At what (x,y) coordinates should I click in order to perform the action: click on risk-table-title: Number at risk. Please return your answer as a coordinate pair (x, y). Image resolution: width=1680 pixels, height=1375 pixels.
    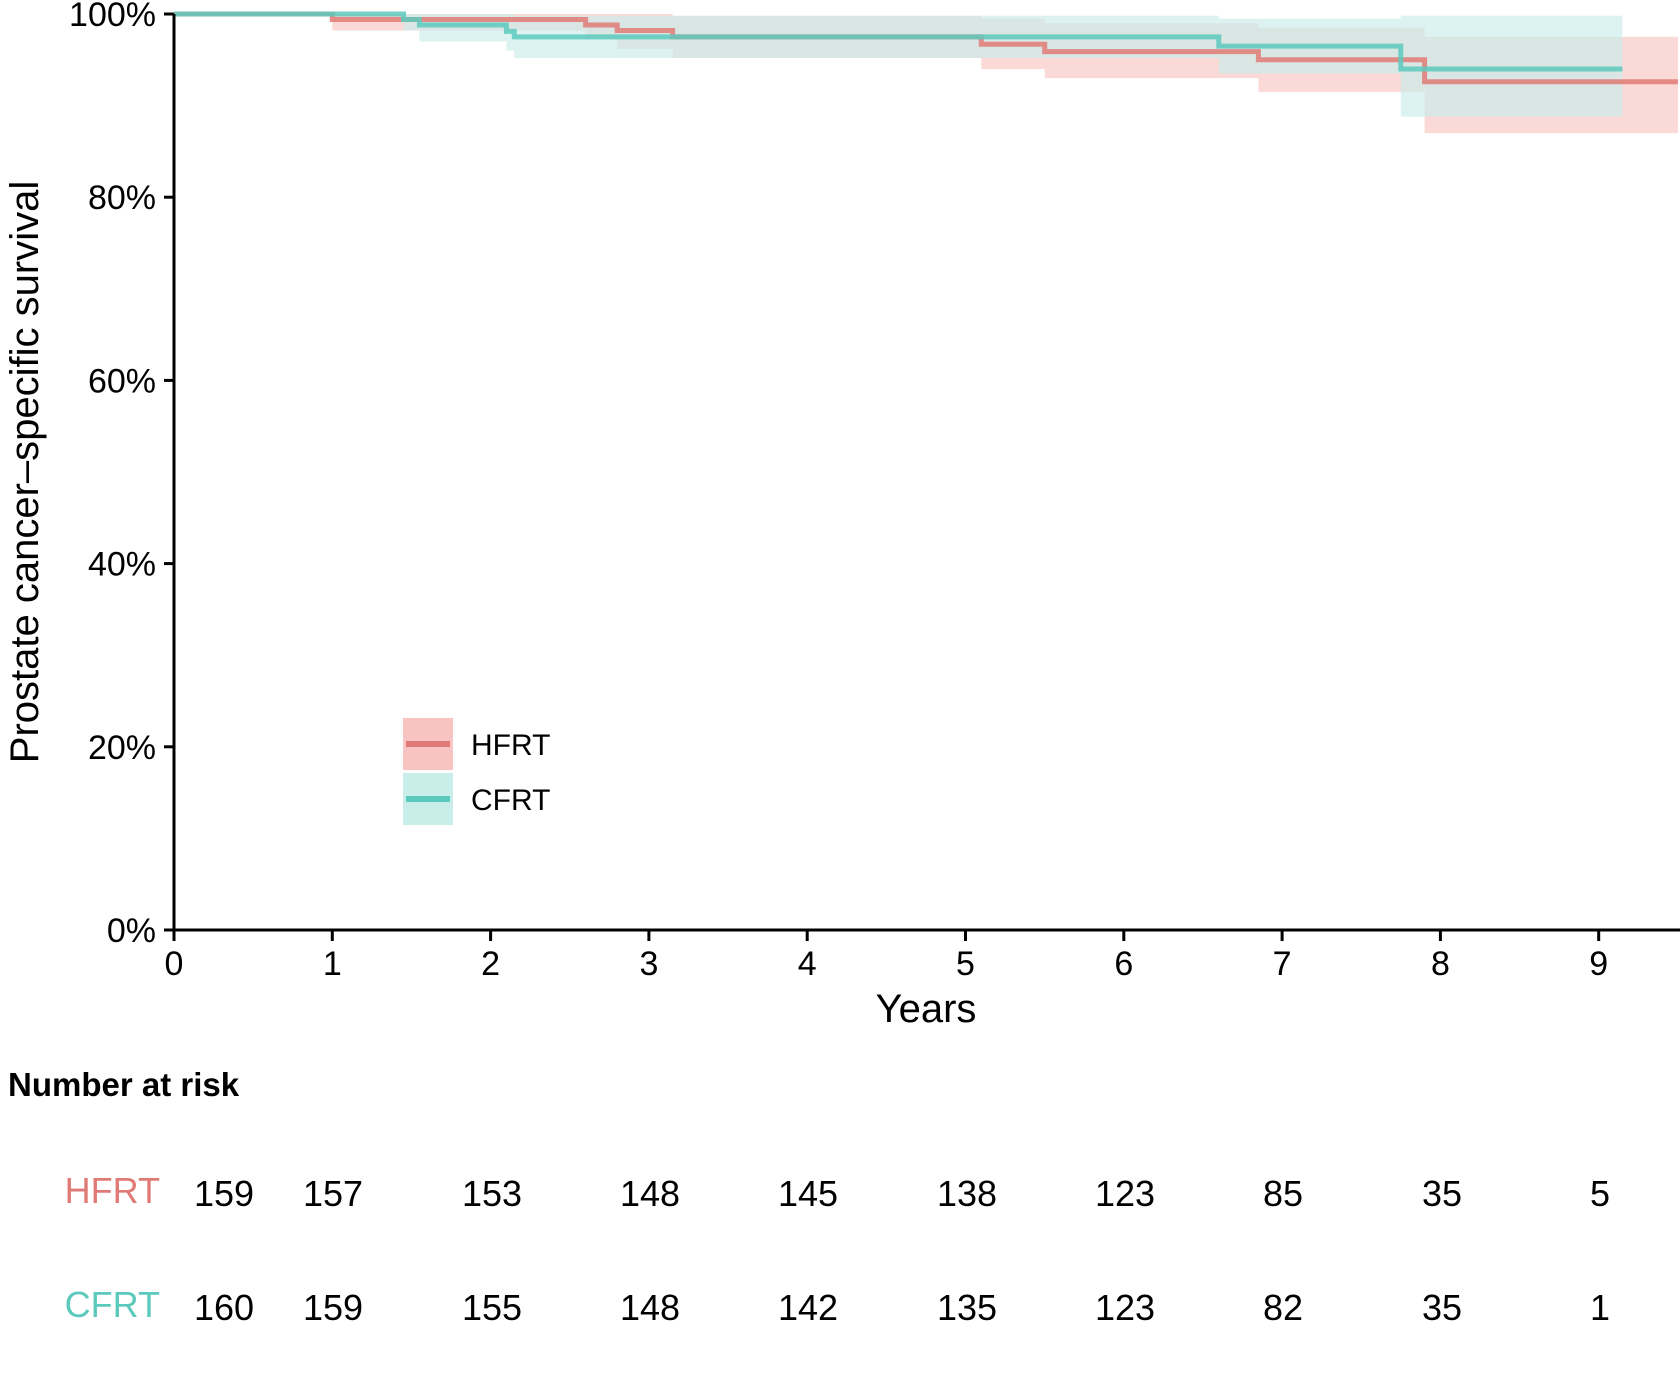
    Looking at the image, I should click on (124, 1084).